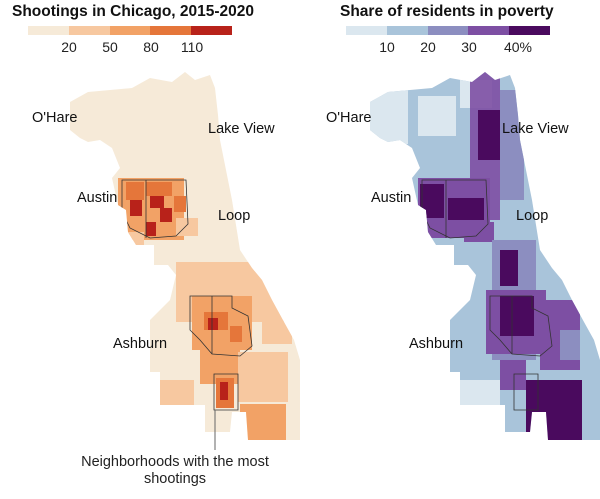 This screenshot has width=600, height=499. I want to click on southeast-block, so click(277, 332).